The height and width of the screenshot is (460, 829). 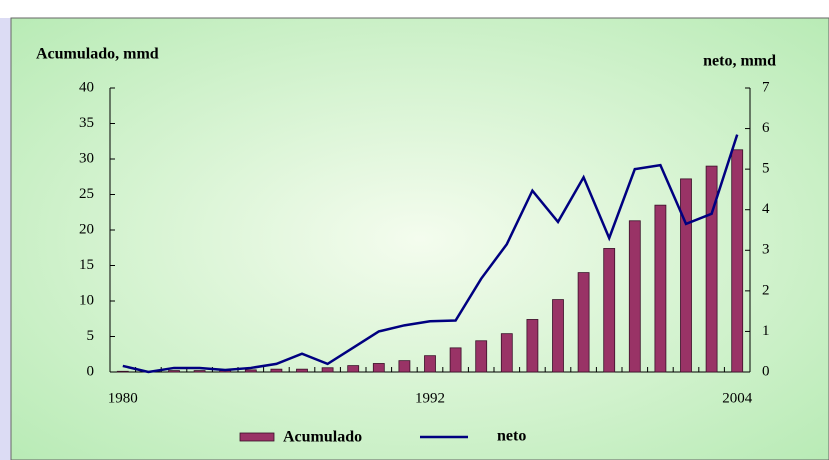 I want to click on y-tick-label: 40, so click(x=86, y=87).